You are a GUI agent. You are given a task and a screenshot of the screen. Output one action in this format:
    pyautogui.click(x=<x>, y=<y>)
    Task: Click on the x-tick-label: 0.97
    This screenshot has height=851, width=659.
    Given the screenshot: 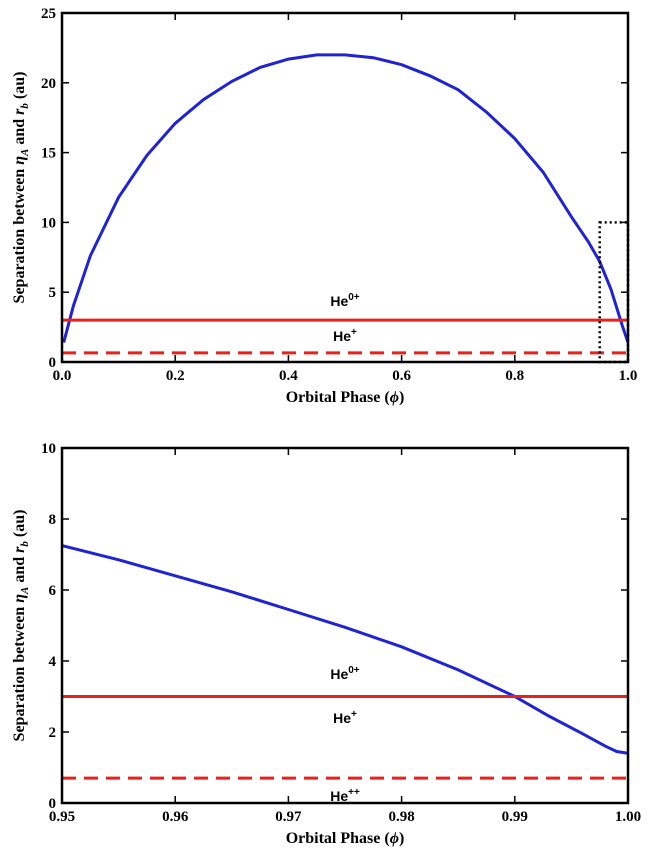 What is the action you would take?
    pyautogui.click(x=288, y=817)
    